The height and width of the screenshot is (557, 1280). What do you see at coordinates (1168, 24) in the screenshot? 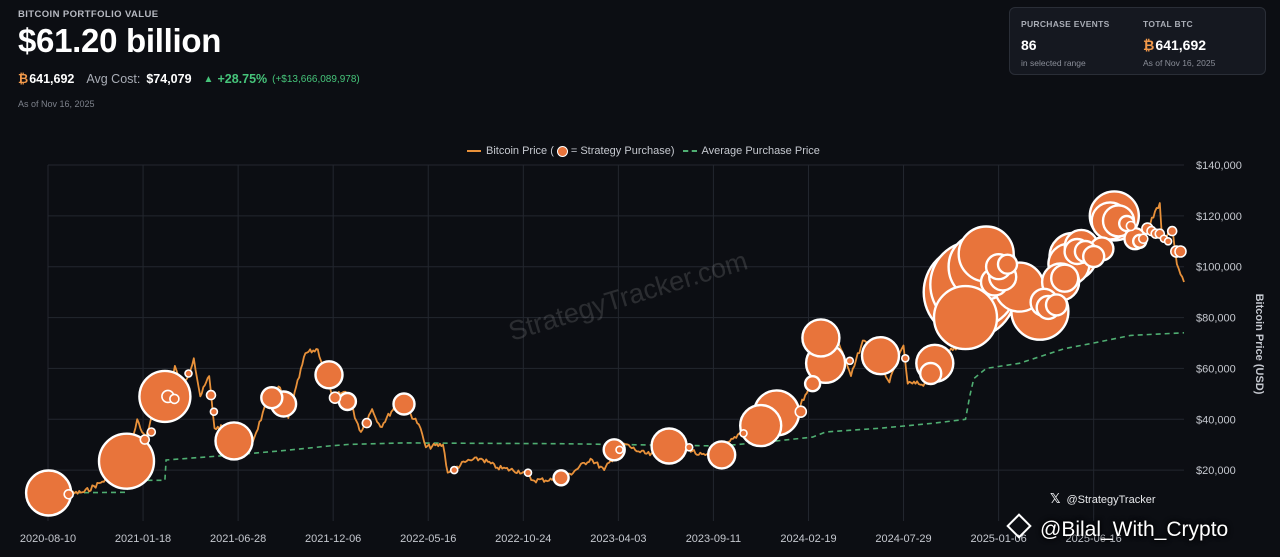
I see `total-btc-label: TOTAL BTC` at bounding box center [1168, 24].